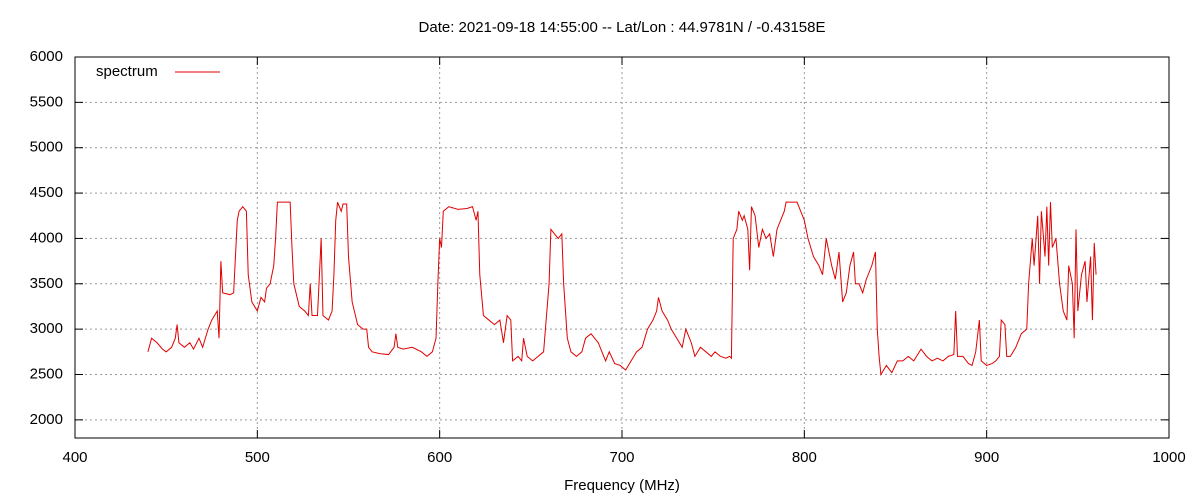 Image resolution: width=1200 pixels, height=500 pixels. I want to click on y-tick-label: 4500, so click(46, 192).